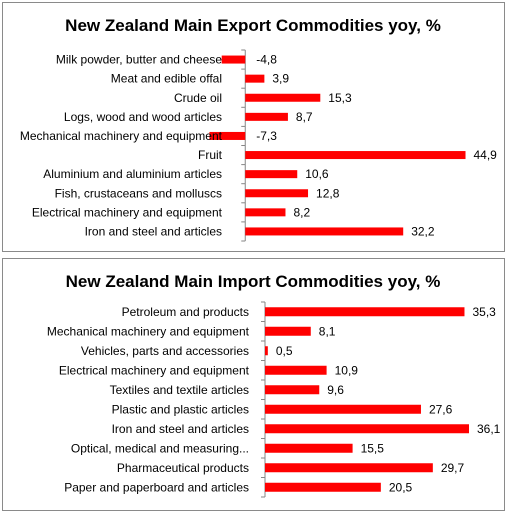 This screenshot has height=513, width=509. I want to click on category-label: Vehicles, parts and accessories, so click(165, 351).